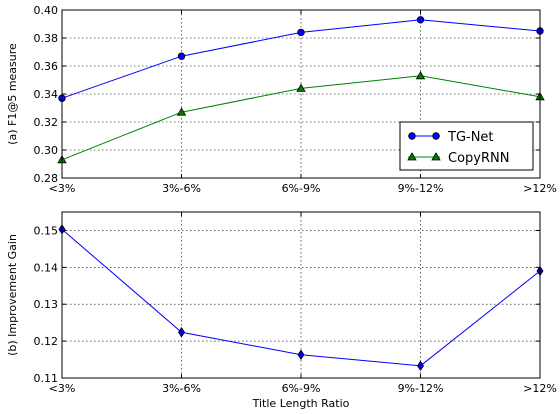  What do you see at coordinates (46, 378) in the screenshot?
I see `y-tick-label: 0.11` at bounding box center [46, 378].